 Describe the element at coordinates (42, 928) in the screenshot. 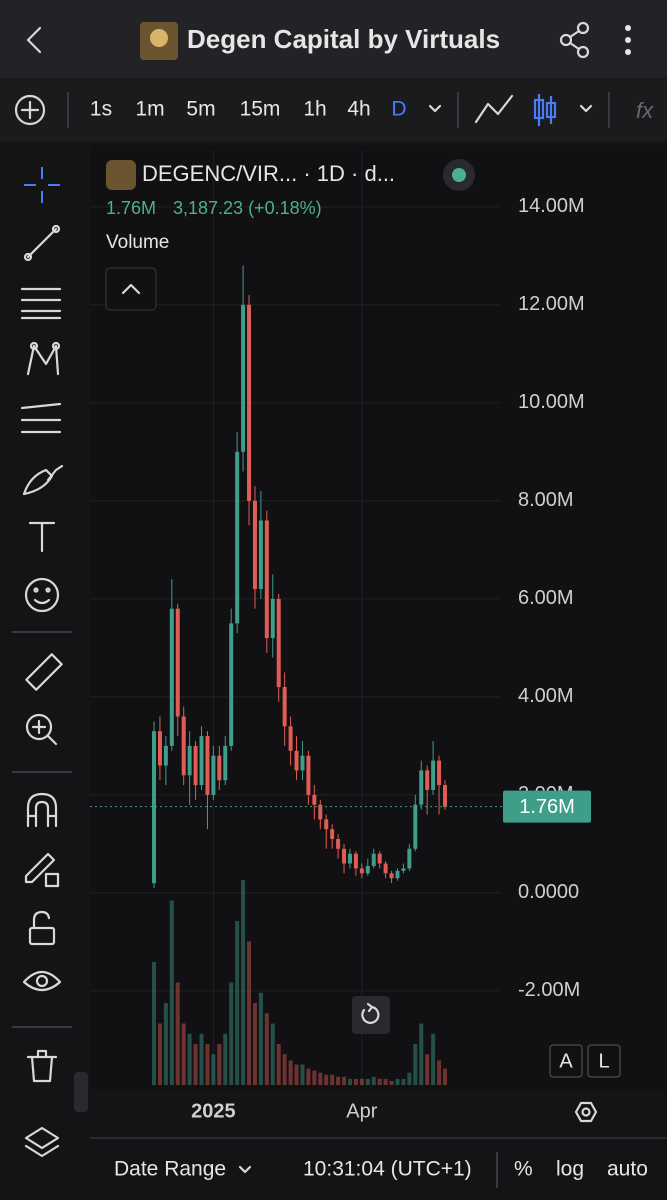

I see `unlock-tool` at that location.